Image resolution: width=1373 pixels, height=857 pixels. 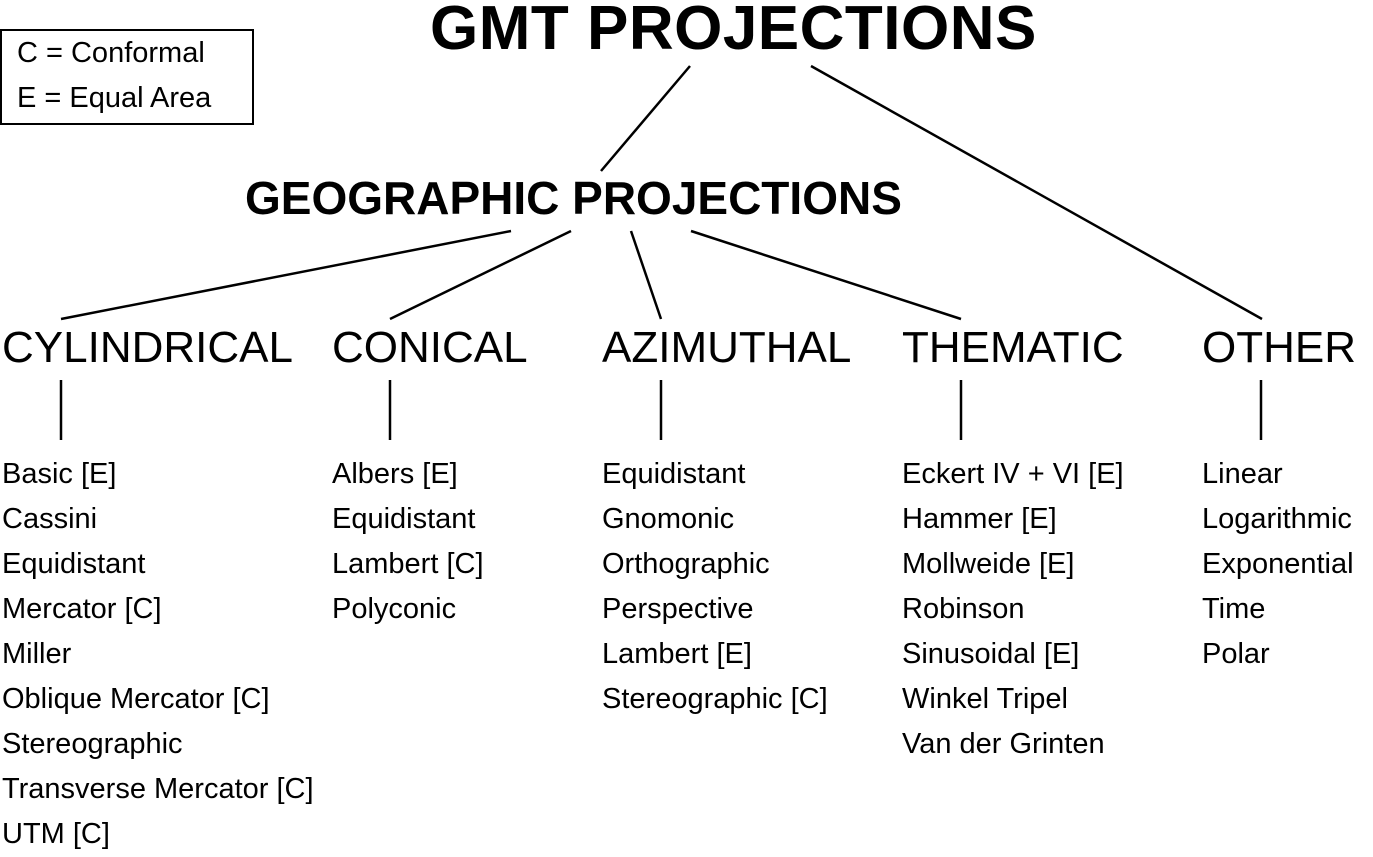 What do you see at coordinates (127, 77) in the screenshot?
I see `legend-box: C = Conformal E = Equal Area` at bounding box center [127, 77].